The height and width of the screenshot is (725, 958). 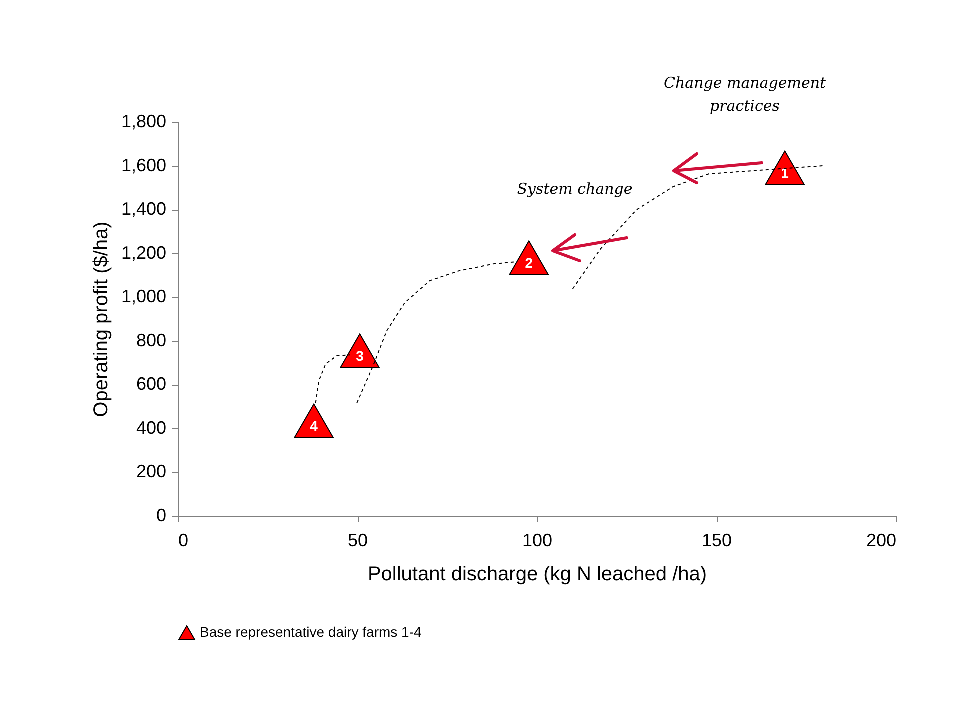 What do you see at coordinates (143, 296) in the screenshot?
I see `y-tick-label: 1,000` at bounding box center [143, 296].